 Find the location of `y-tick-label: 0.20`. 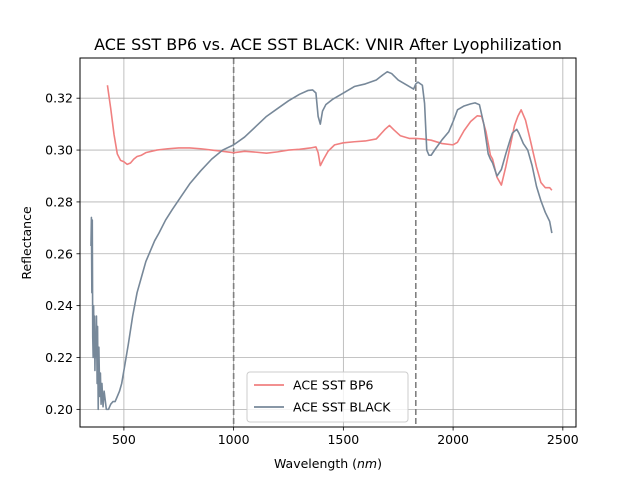

y-tick-label: 0.20 is located at coordinates (59, 409).